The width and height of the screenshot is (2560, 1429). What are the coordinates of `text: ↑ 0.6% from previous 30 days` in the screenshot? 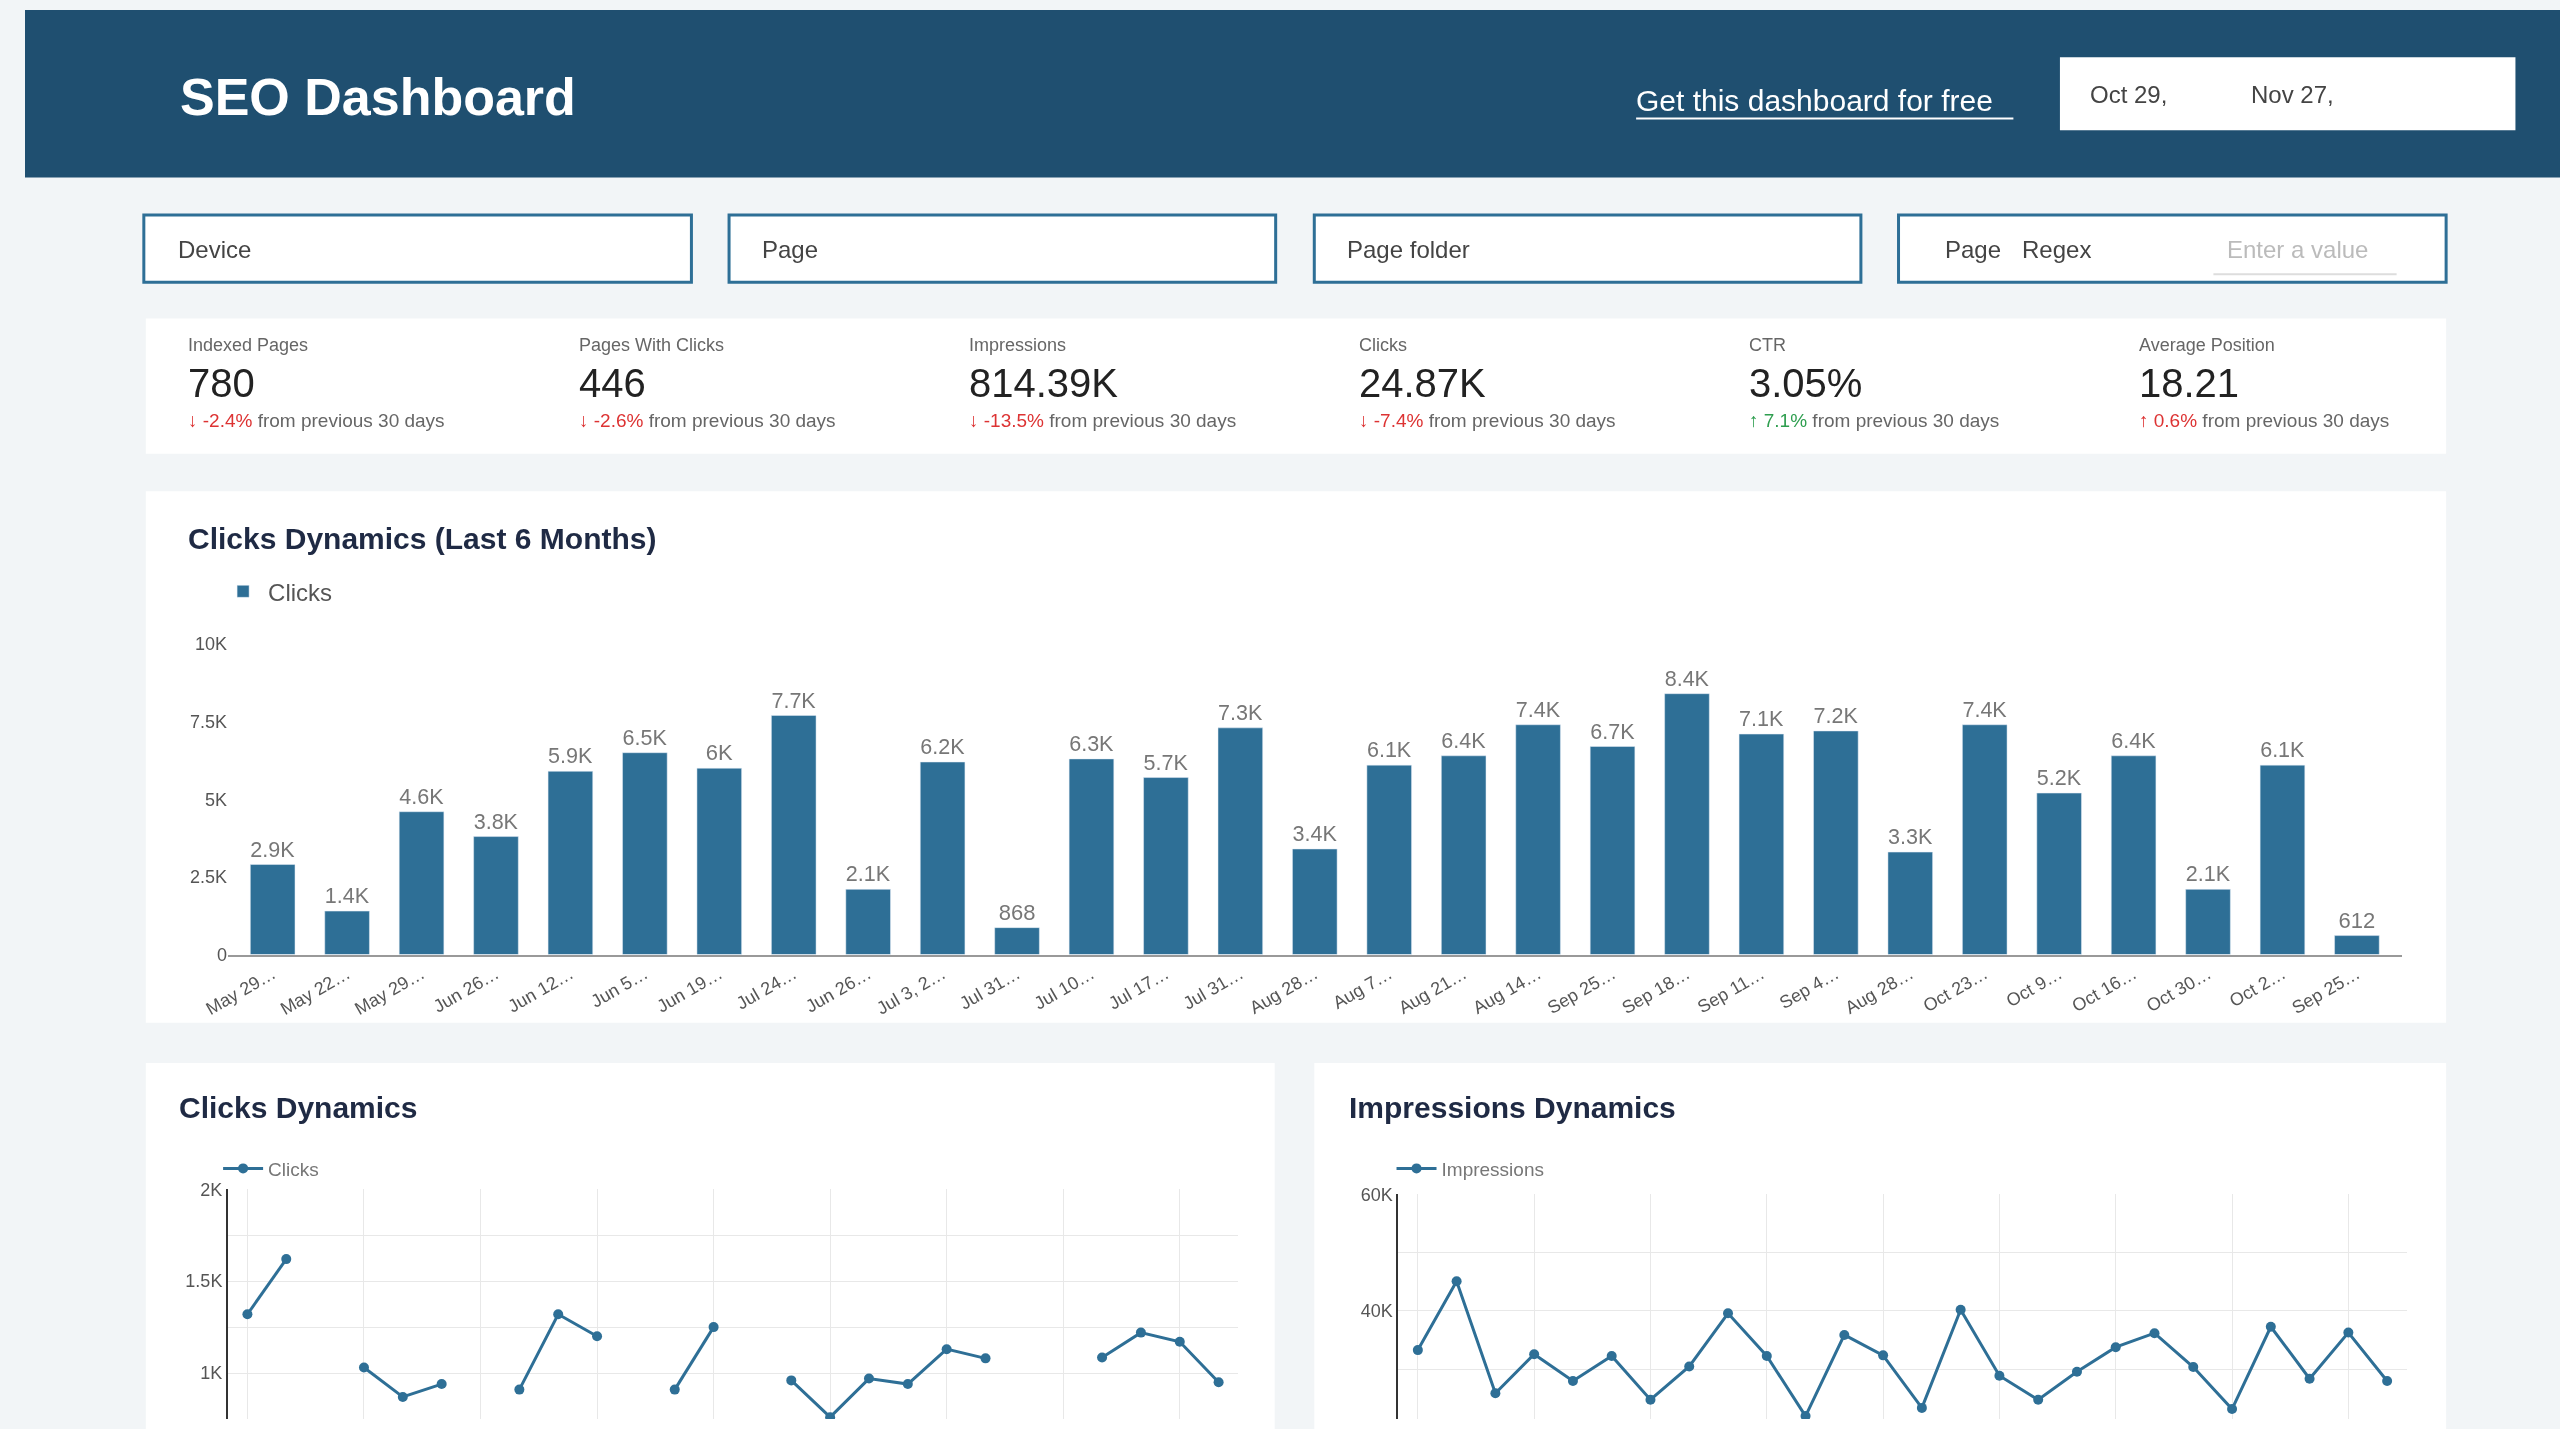 It's located at (2264, 420).